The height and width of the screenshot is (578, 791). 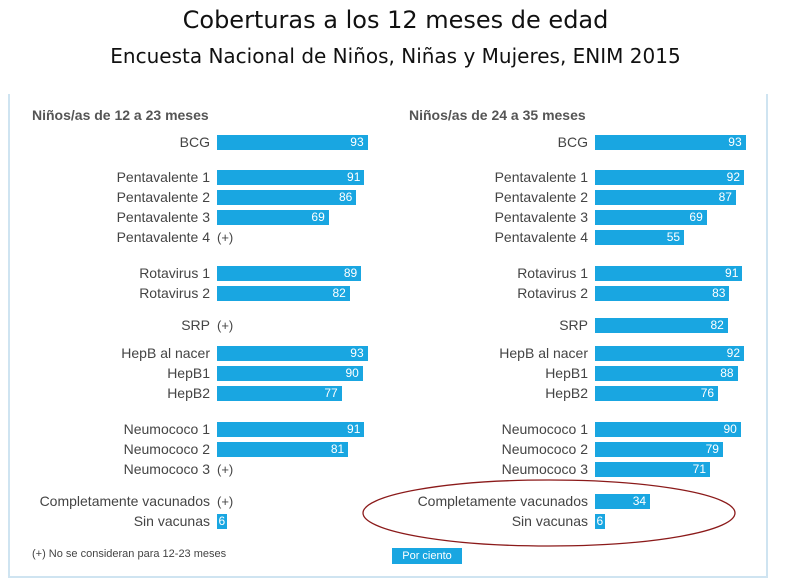 What do you see at coordinates (566, 373) in the screenshot?
I see `category-label-hepb1-p2: HepB1` at bounding box center [566, 373].